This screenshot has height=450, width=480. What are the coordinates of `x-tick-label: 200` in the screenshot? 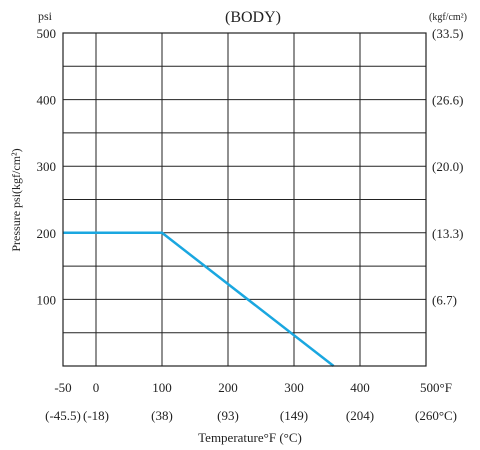 It's located at (228, 387).